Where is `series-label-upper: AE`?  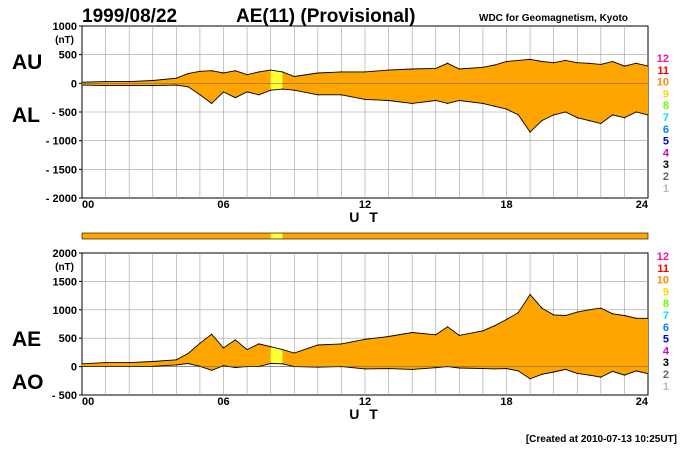
series-label-upper: AE is located at coordinates (26, 339).